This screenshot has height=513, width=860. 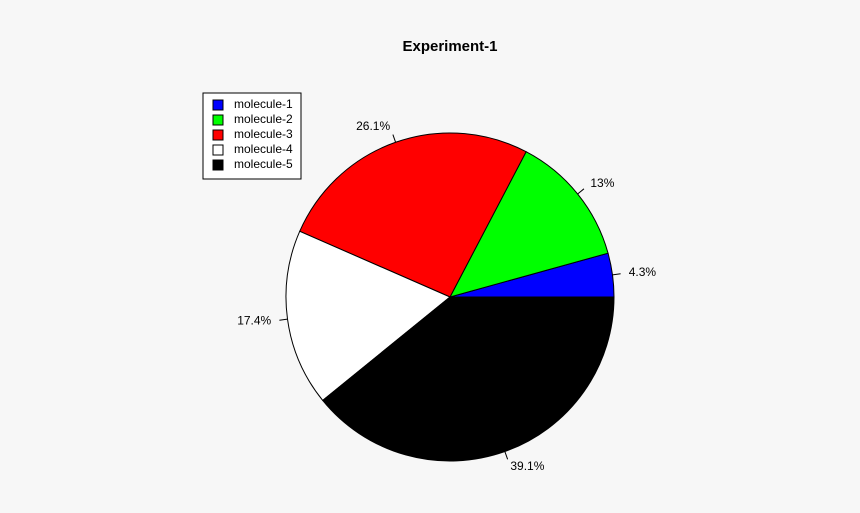 I want to click on legend-label: molecule-1, so click(x=263, y=104).